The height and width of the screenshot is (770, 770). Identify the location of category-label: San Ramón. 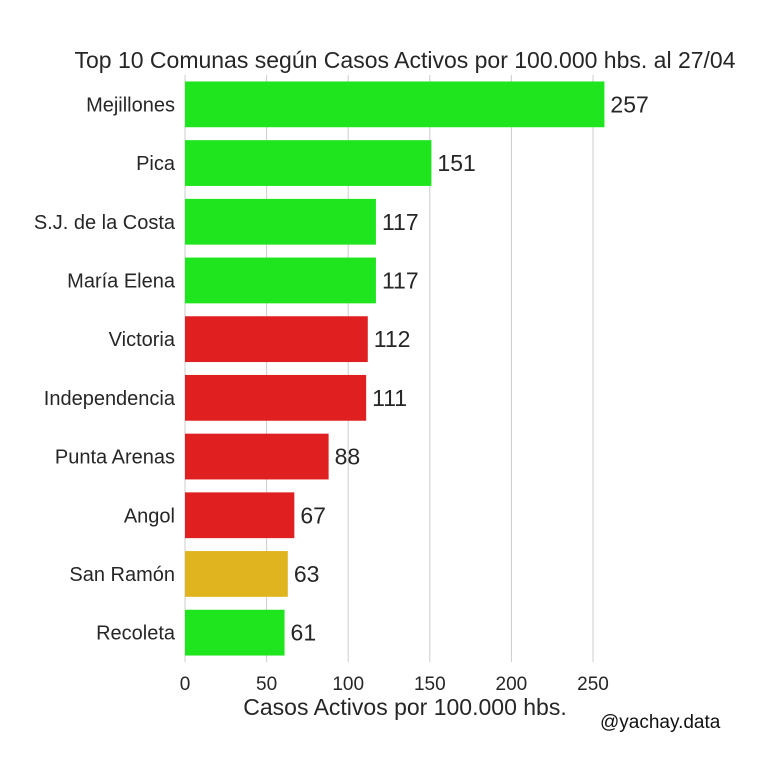
(122, 575).